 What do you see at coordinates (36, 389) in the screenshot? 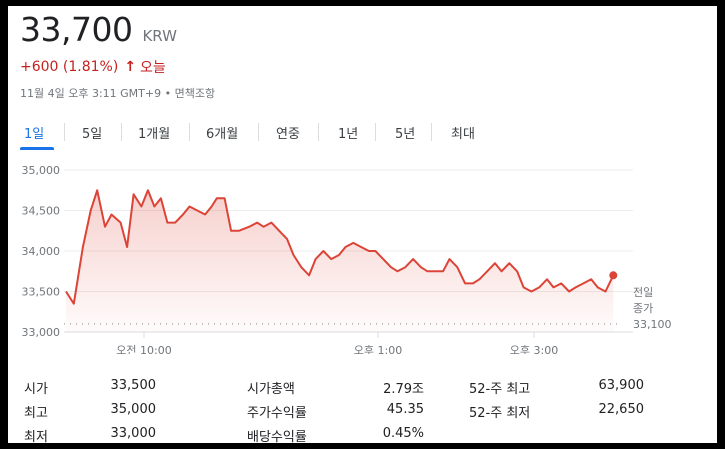
I see `stat-label-open: 시가` at bounding box center [36, 389].